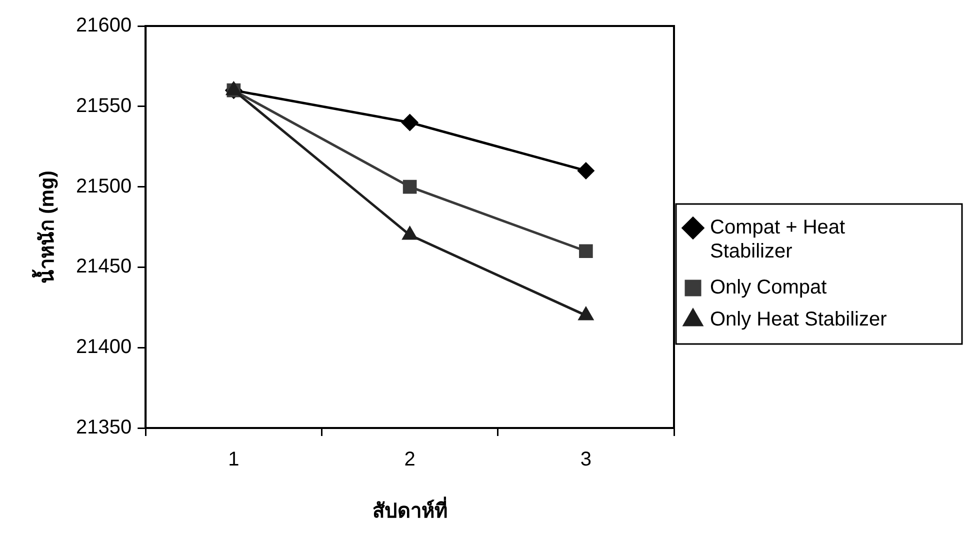 The height and width of the screenshot is (543, 972). Describe the element at coordinates (104, 267) in the screenshot. I see `y-tick-label: 21450` at that location.